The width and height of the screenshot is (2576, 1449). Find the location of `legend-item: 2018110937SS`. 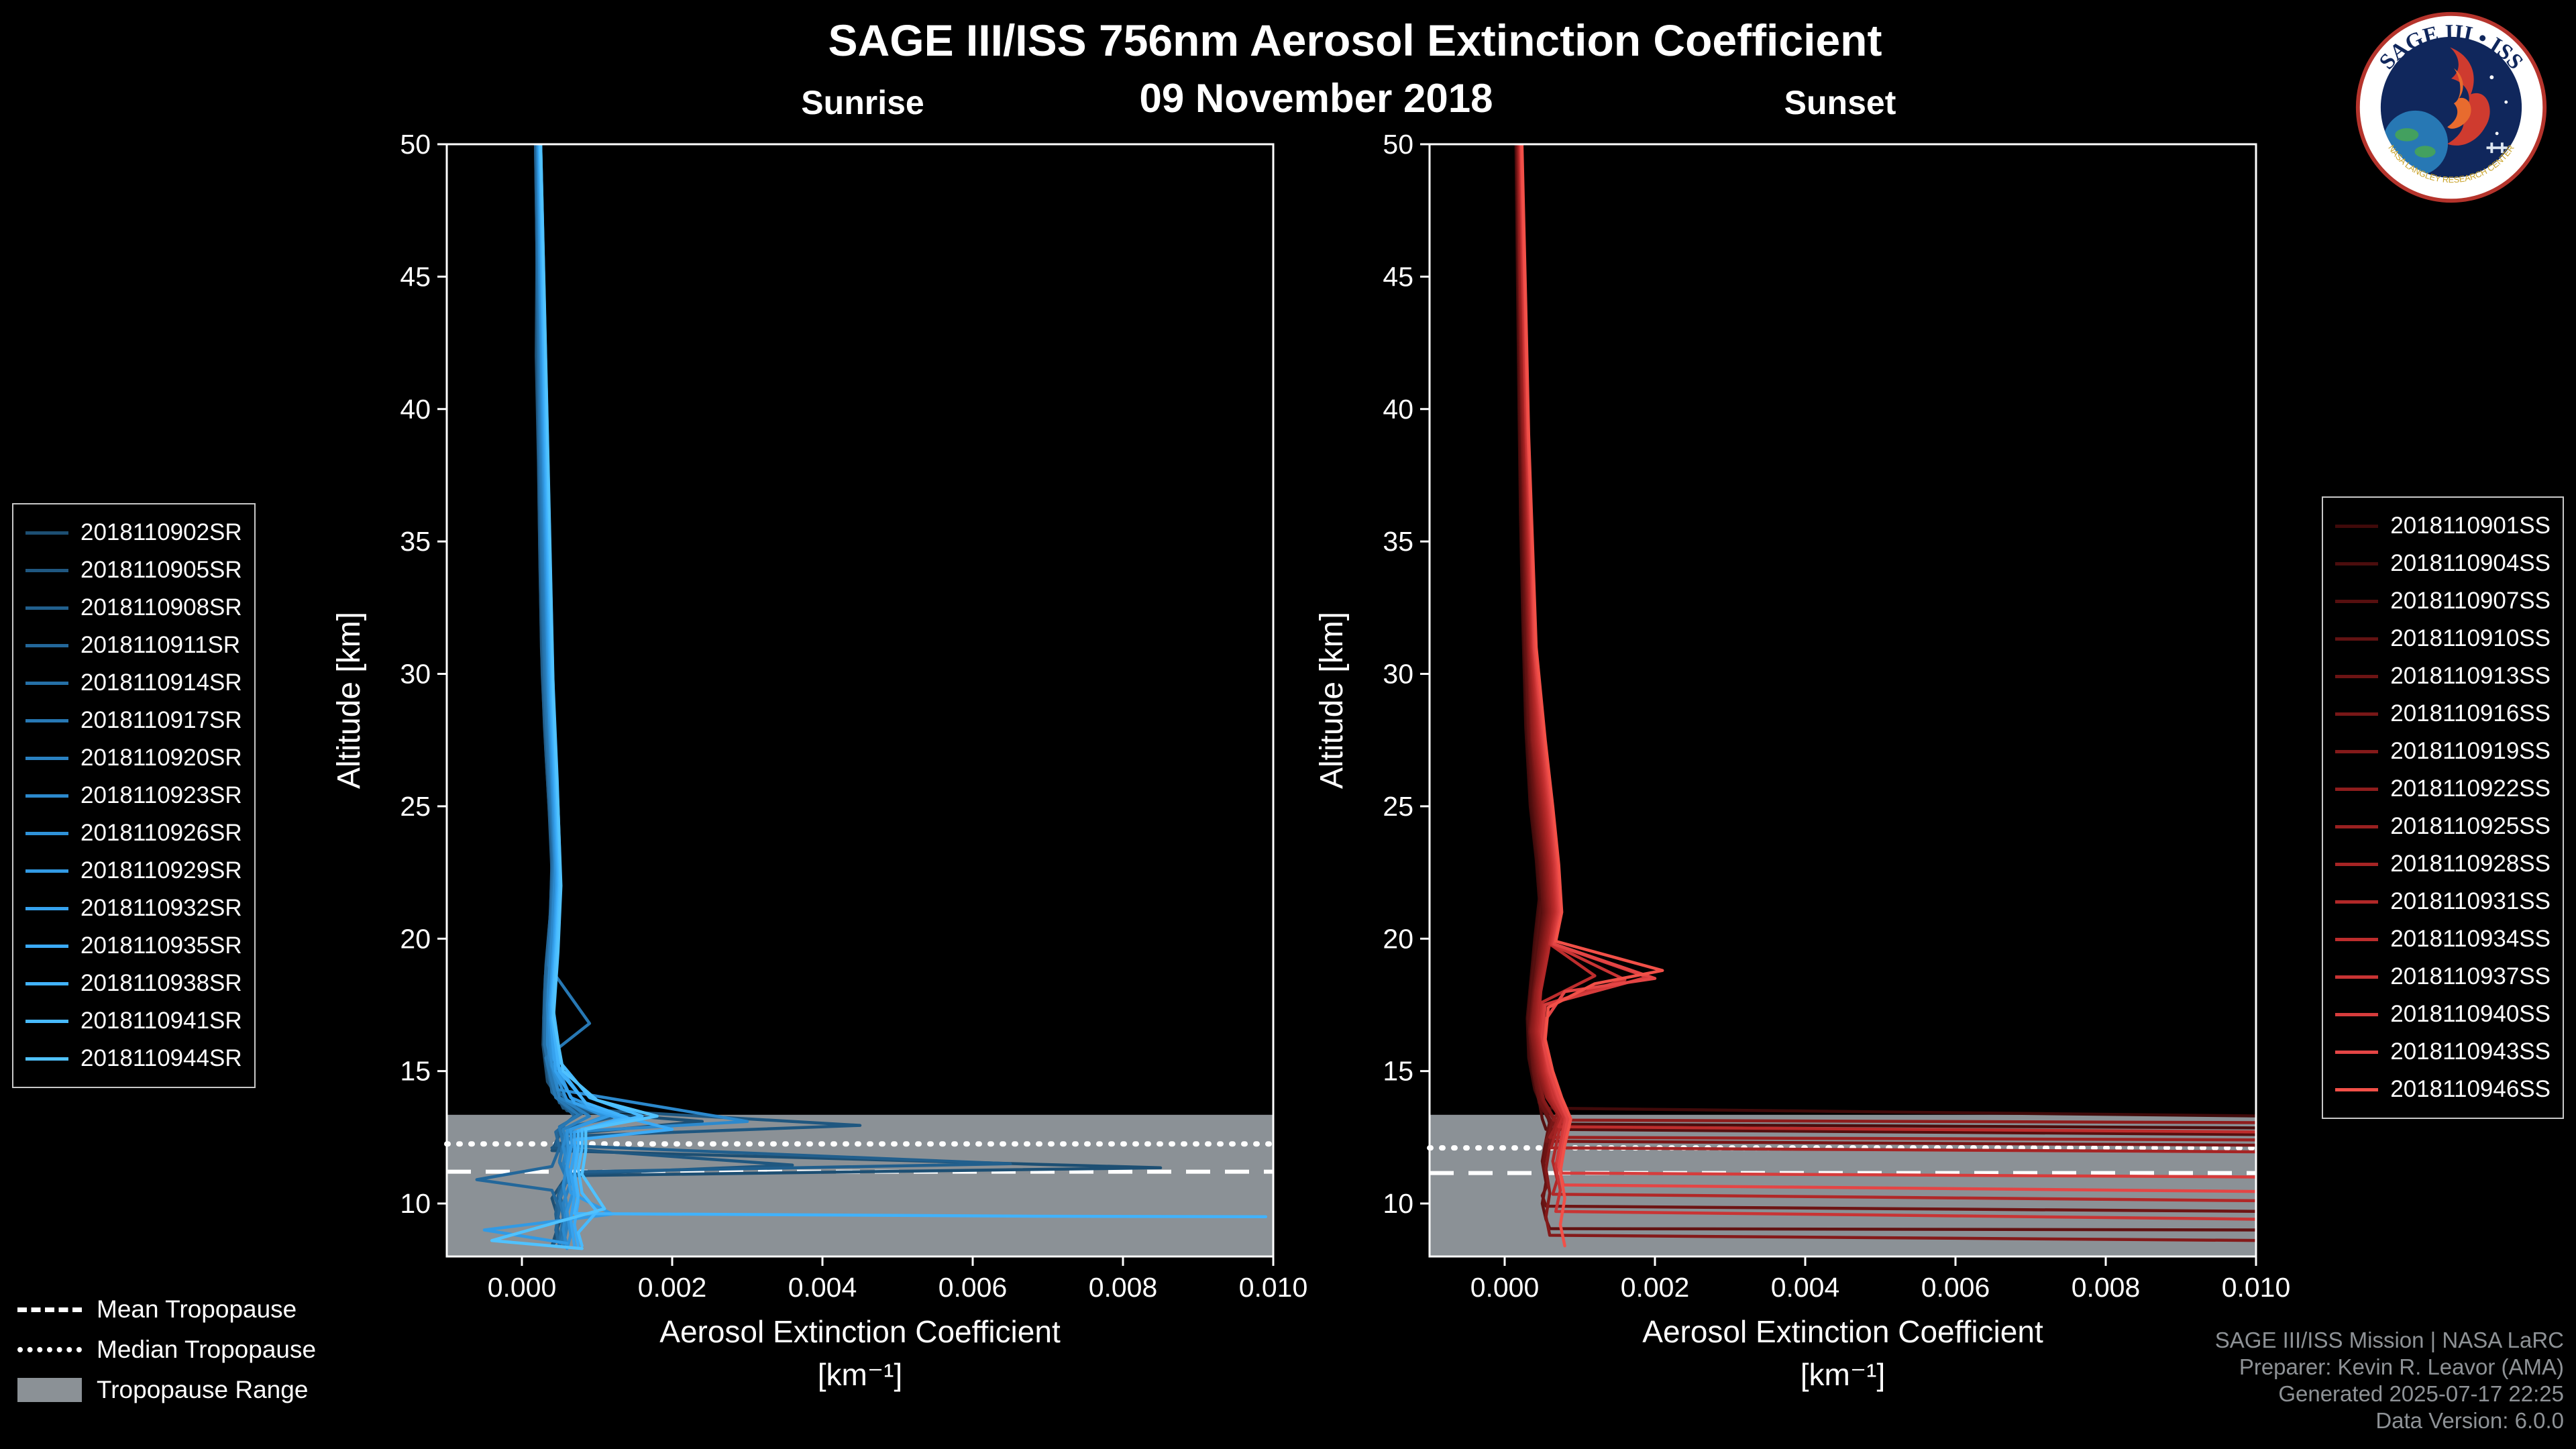

legend-item: 2018110937SS is located at coordinates (2443, 977).